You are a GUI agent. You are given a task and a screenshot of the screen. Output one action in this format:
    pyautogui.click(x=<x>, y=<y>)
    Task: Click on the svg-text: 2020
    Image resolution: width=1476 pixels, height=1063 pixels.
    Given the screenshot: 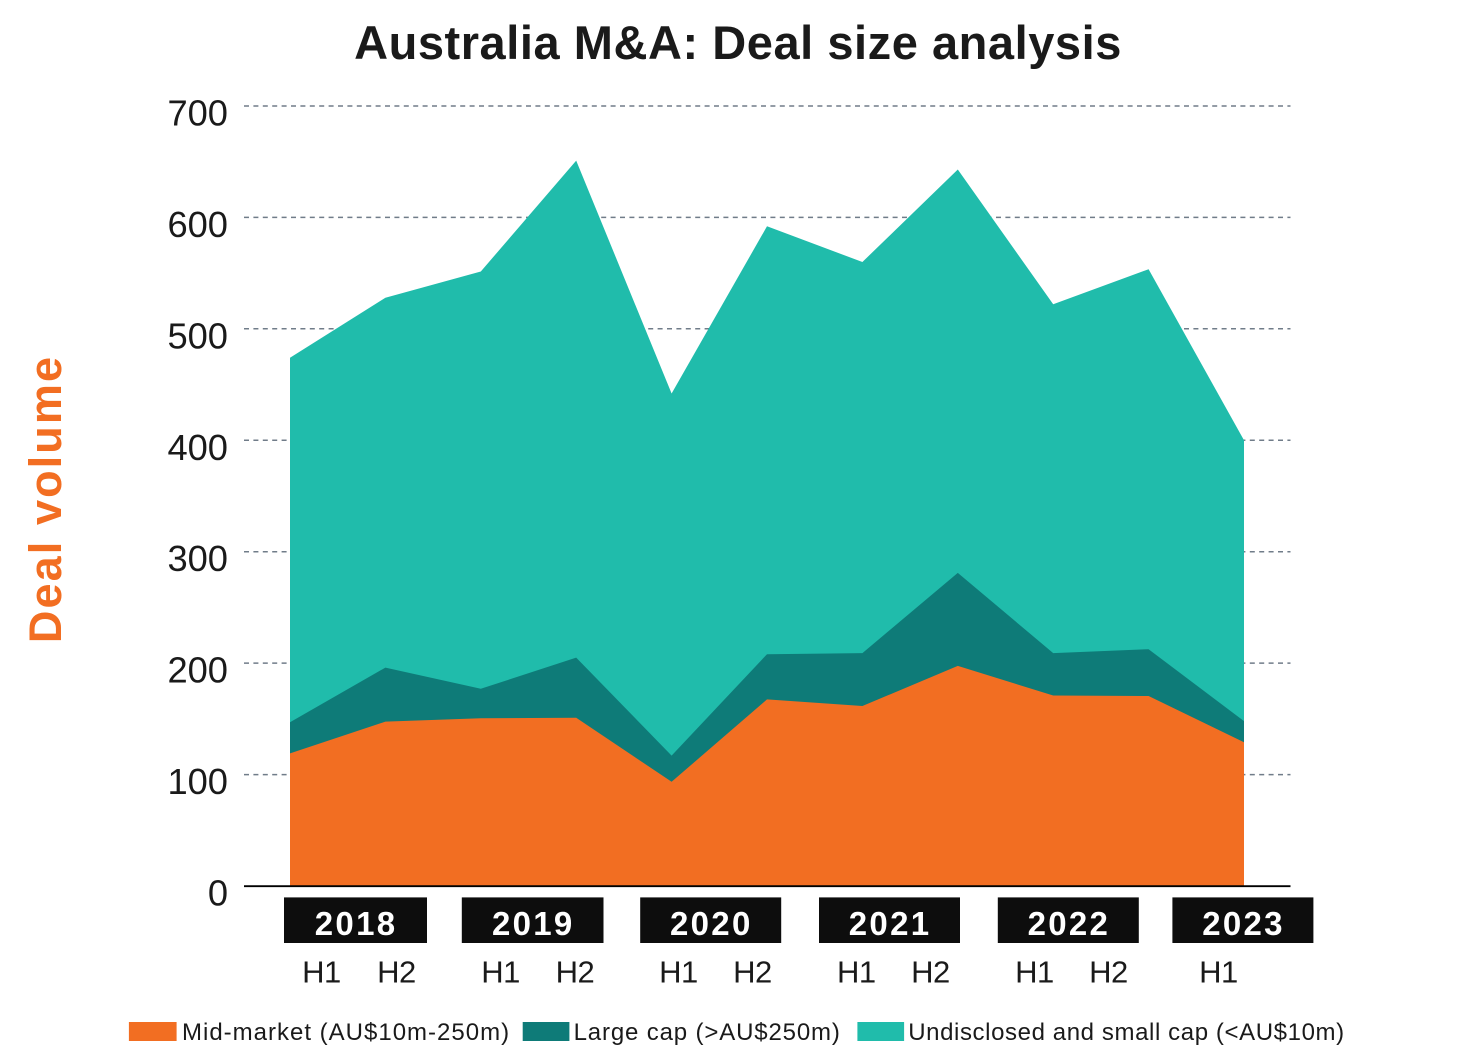 What is the action you would take?
    pyautogui.click(x=711, y=923)
    